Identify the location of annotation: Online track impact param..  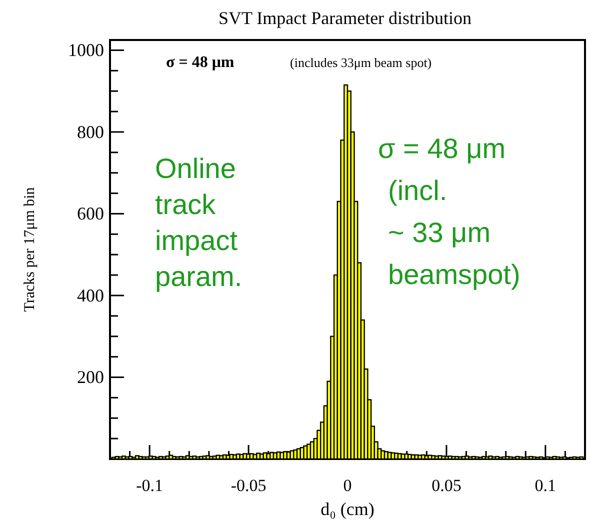
(198, 222).